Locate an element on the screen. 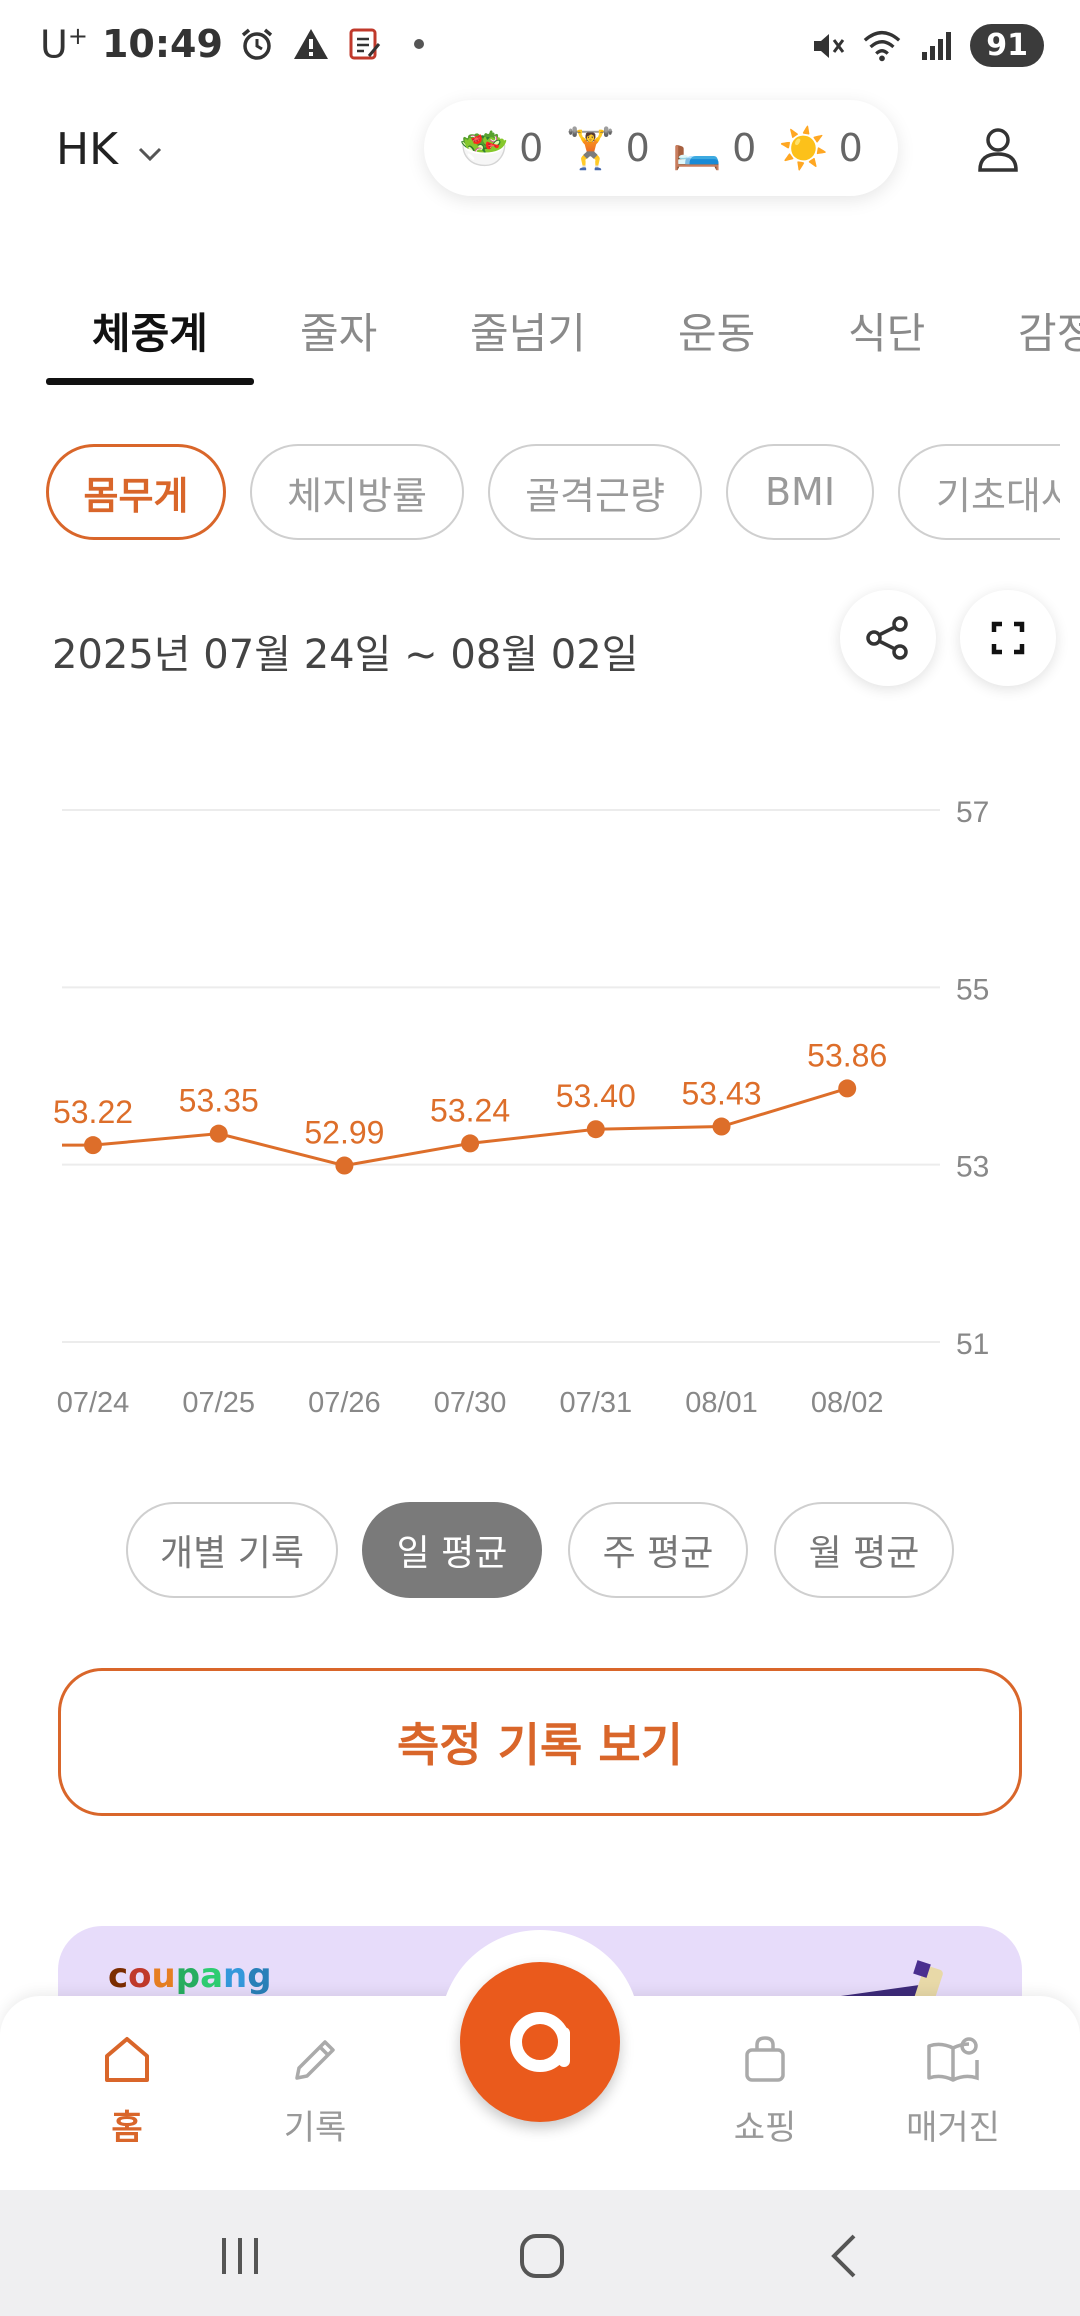 This screenshot has height=2316, width=1080. chip-muscle-mass: 골격근량 is located at coordinates (595, 492).